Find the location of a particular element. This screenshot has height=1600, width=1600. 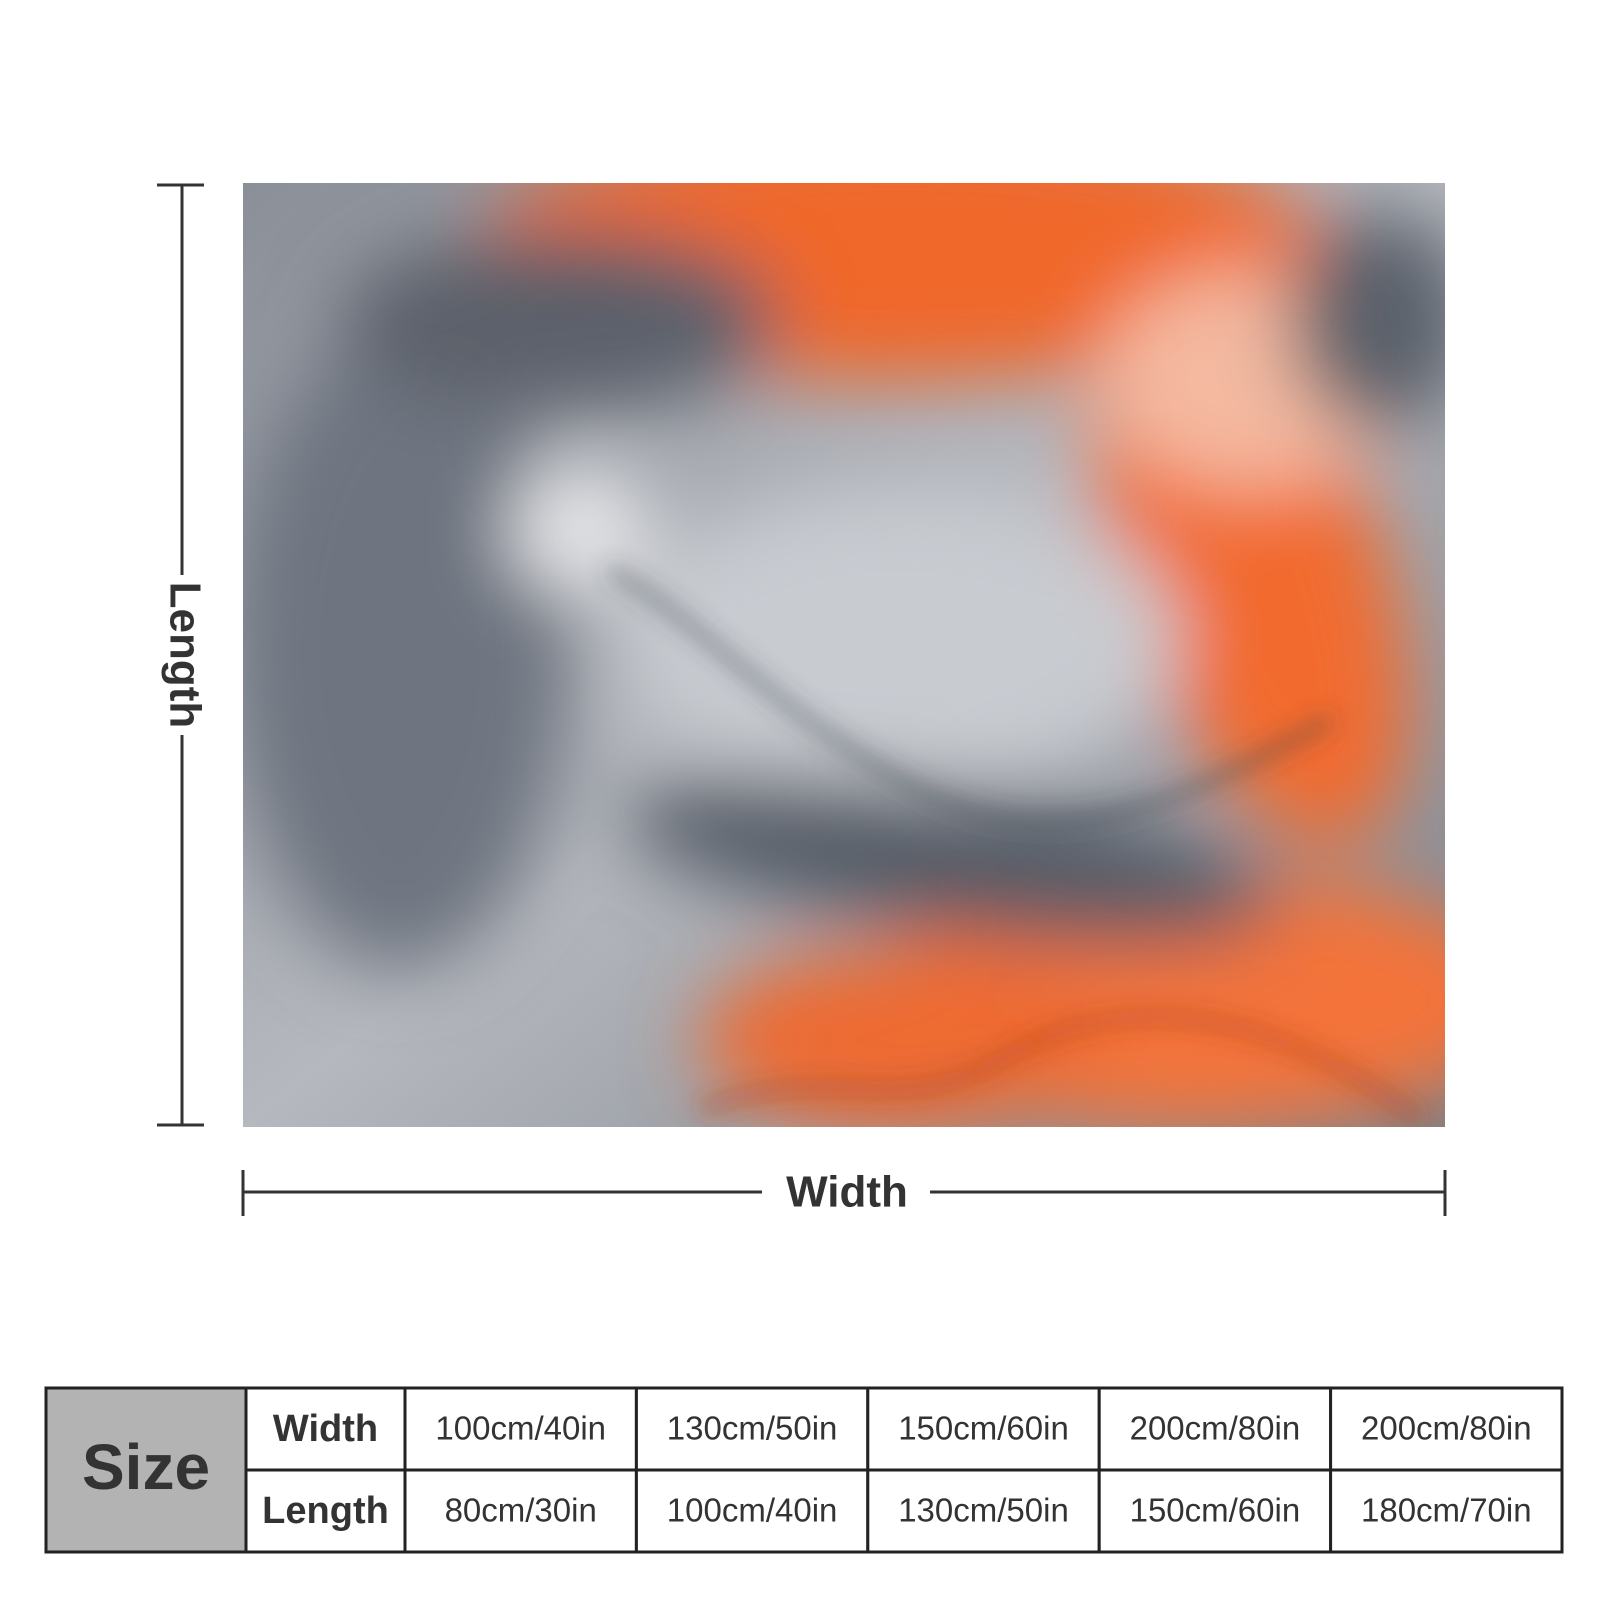

table-row-label: Length is located at coordinates (325, 1511).